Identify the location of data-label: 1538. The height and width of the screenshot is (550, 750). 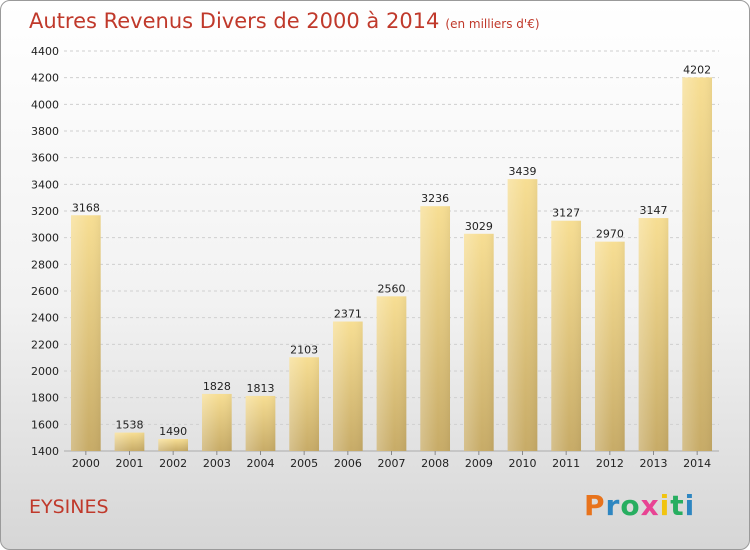
(130, 425).